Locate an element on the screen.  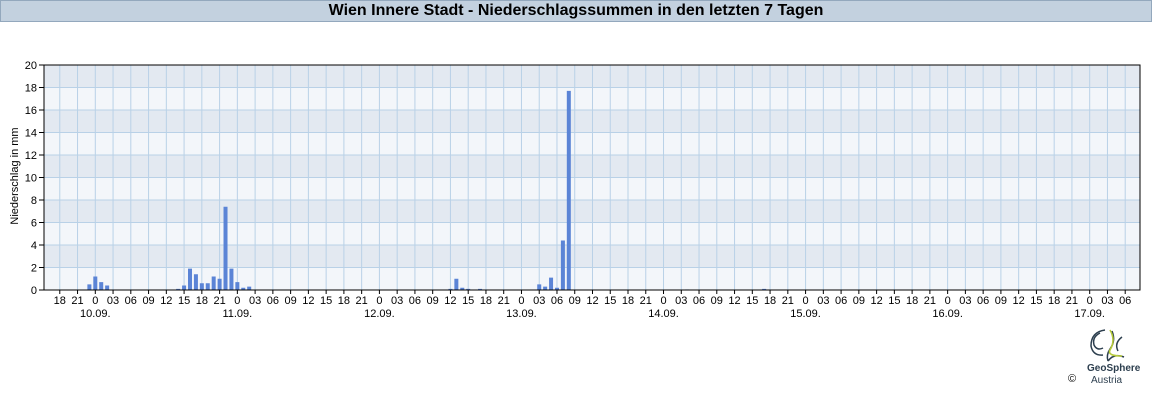
y-tick-label: 10 is located at coordinates (31, 179).